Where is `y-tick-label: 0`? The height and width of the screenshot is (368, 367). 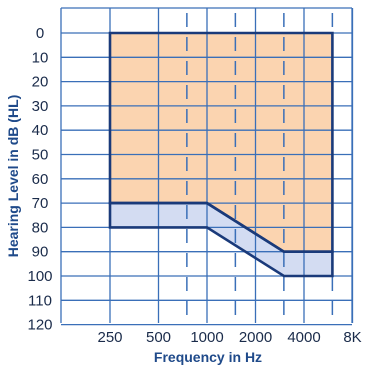 y-tick-label: 0 is located at coordinates (40, 33).